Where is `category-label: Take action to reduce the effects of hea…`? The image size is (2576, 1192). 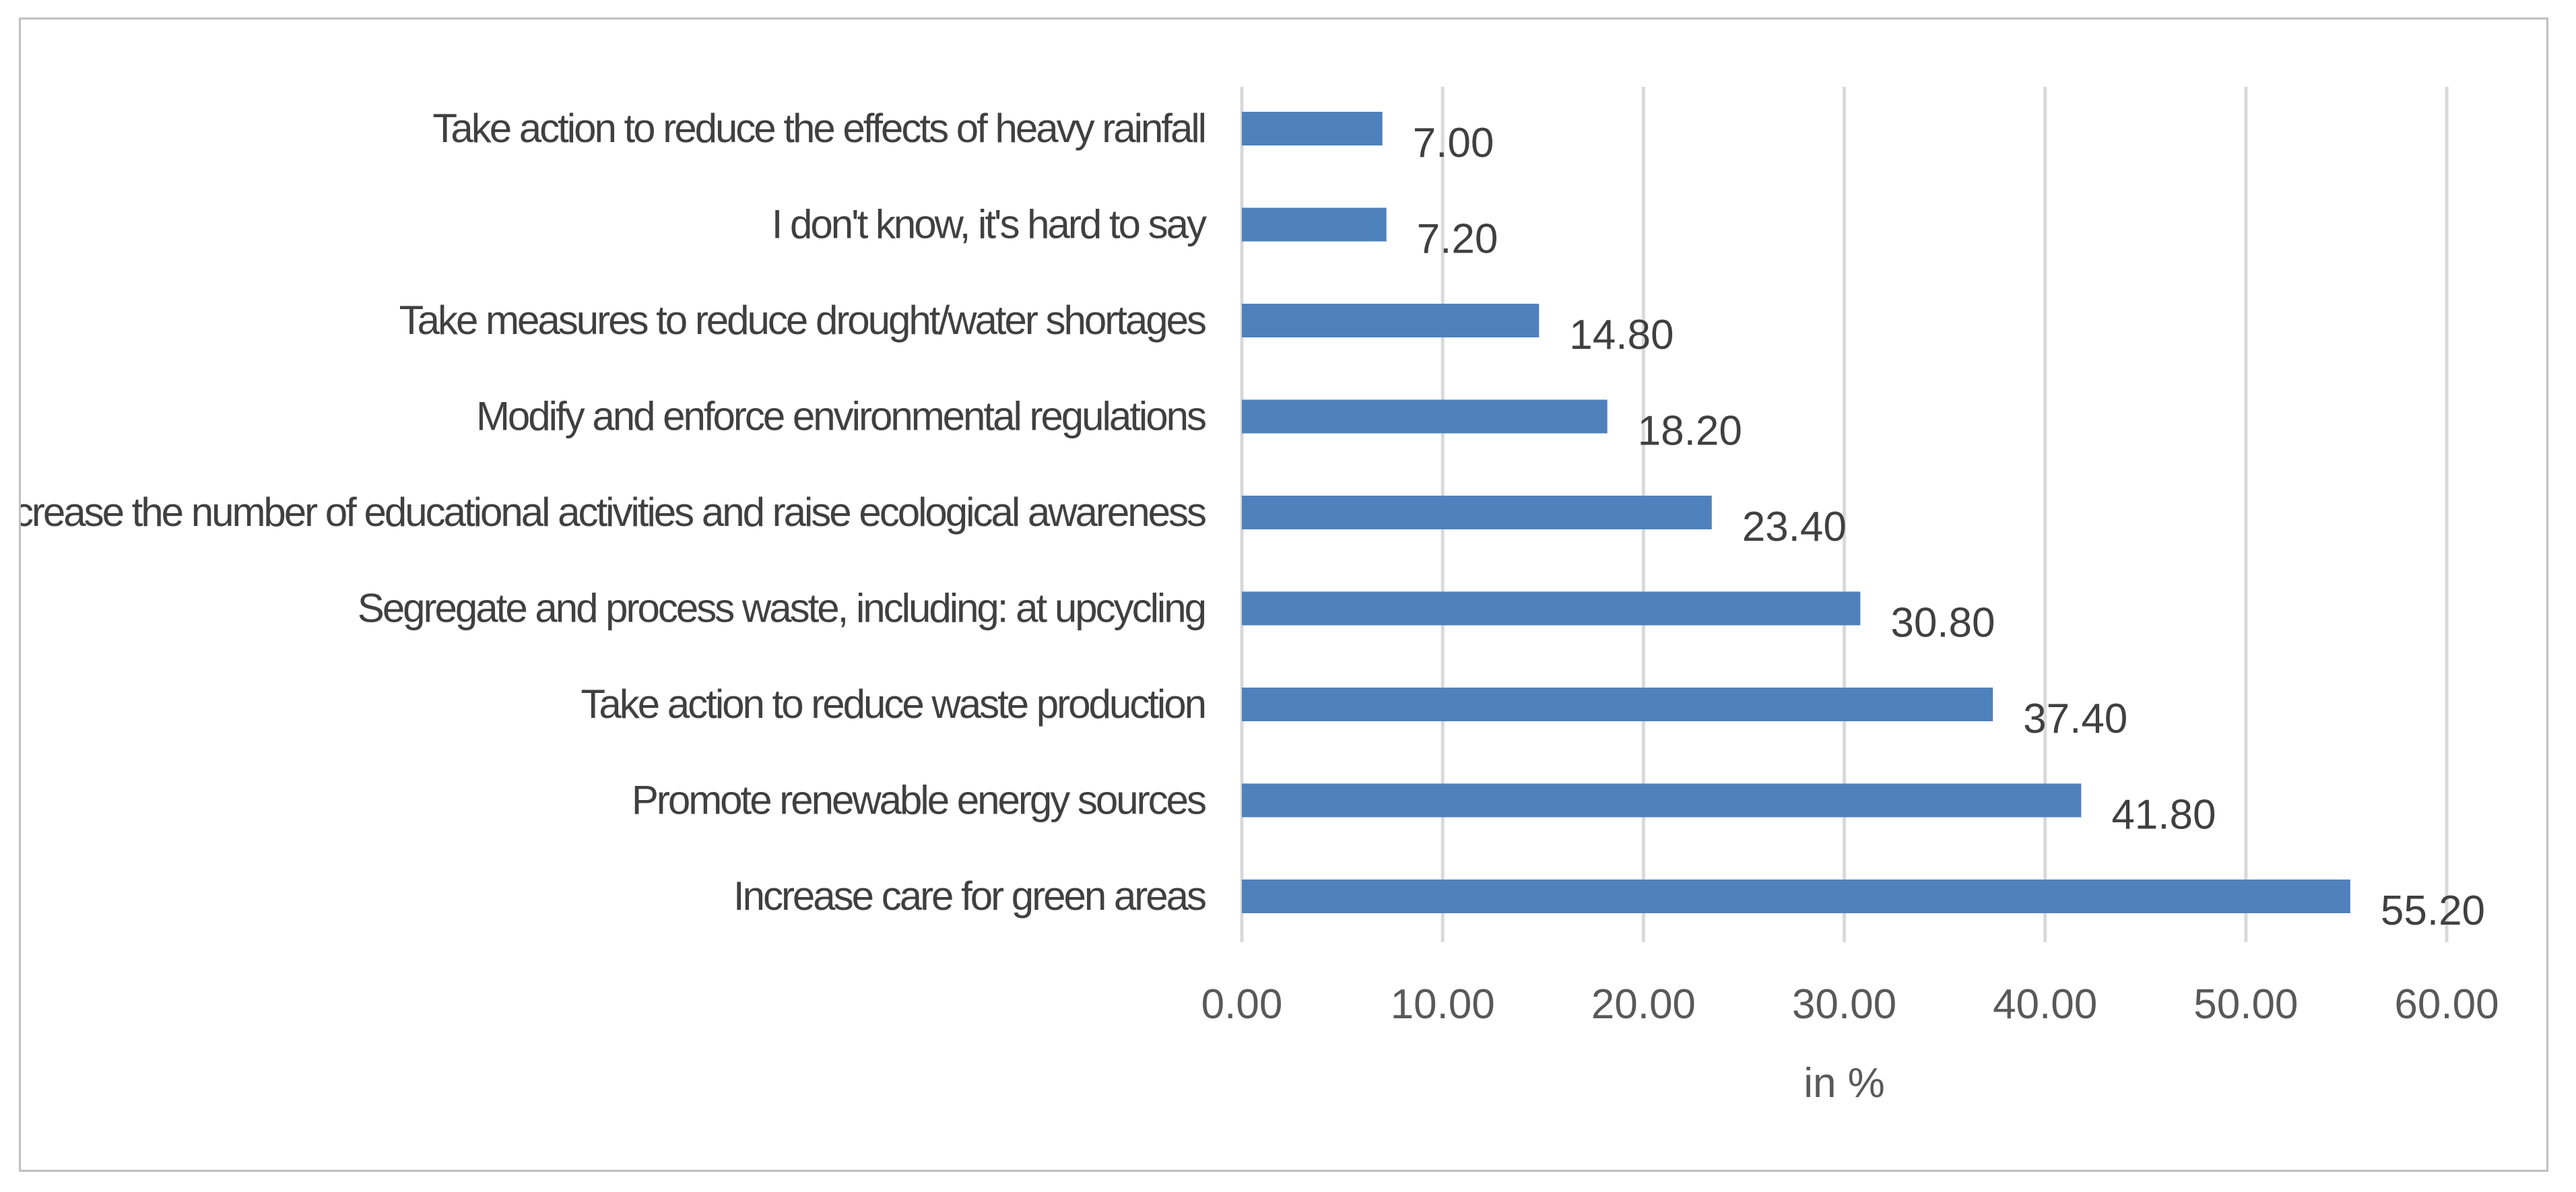
category-label: Take action to reduce the effects of hea… is located at coordinates (818, 128).